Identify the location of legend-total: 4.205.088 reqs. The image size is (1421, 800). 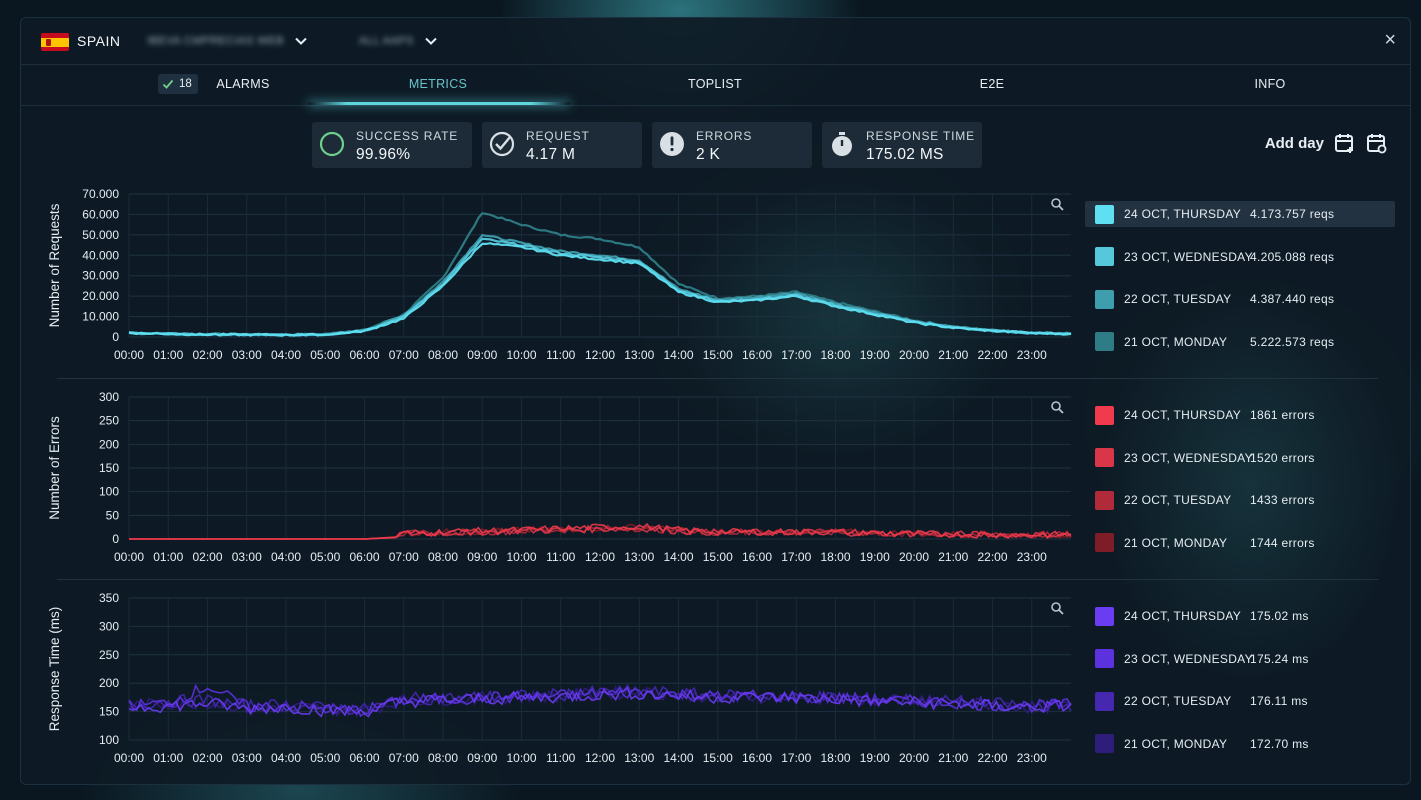
(1292, 256).